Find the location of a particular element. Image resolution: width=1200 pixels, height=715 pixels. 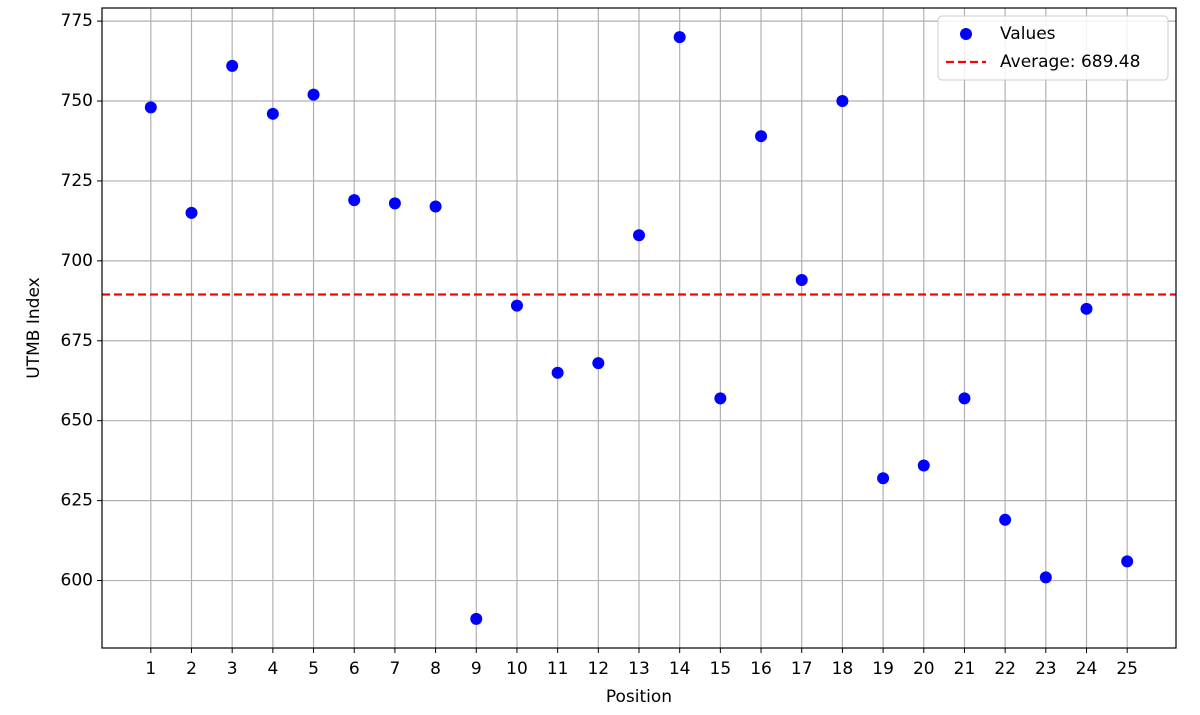

x-axis-label: Position is located at coordinates (639, 697).